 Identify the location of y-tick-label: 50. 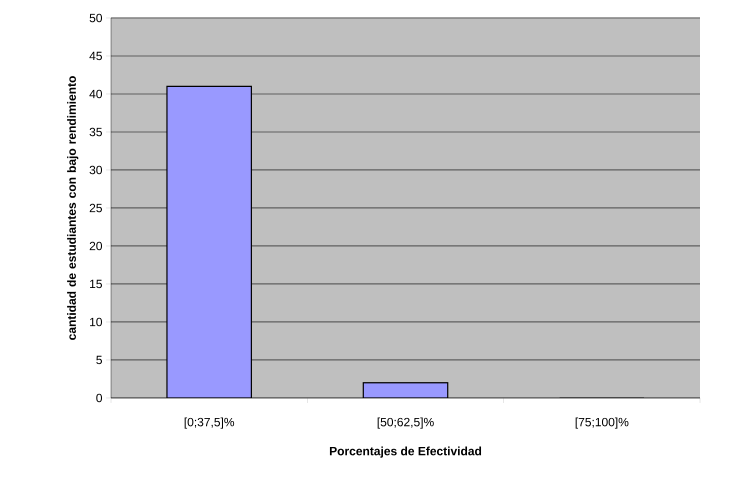
(96, 18).